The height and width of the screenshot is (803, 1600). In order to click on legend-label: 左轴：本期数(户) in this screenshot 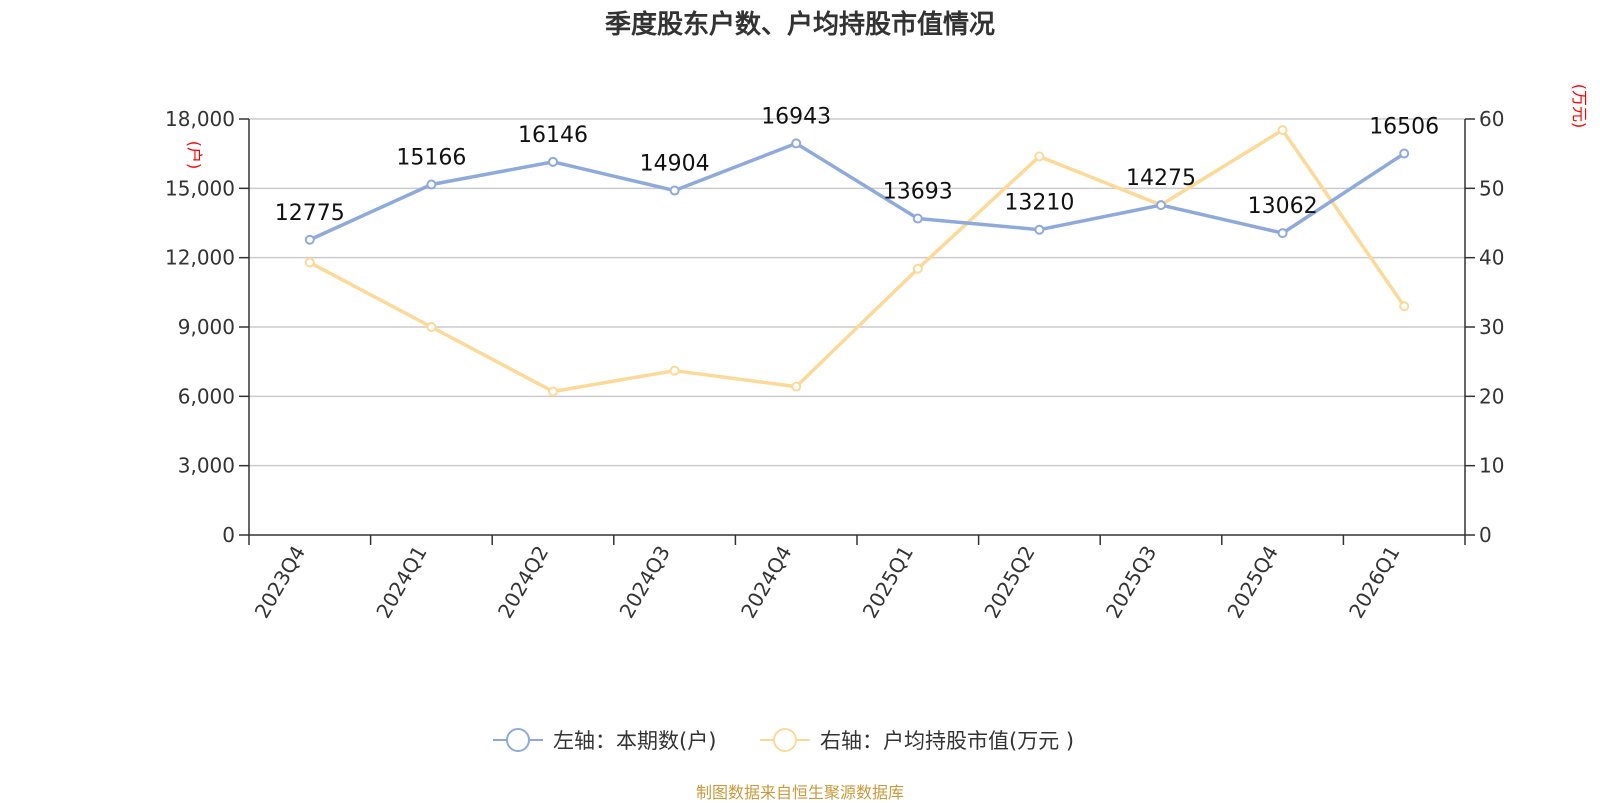, I will do `click(634, 741)`.